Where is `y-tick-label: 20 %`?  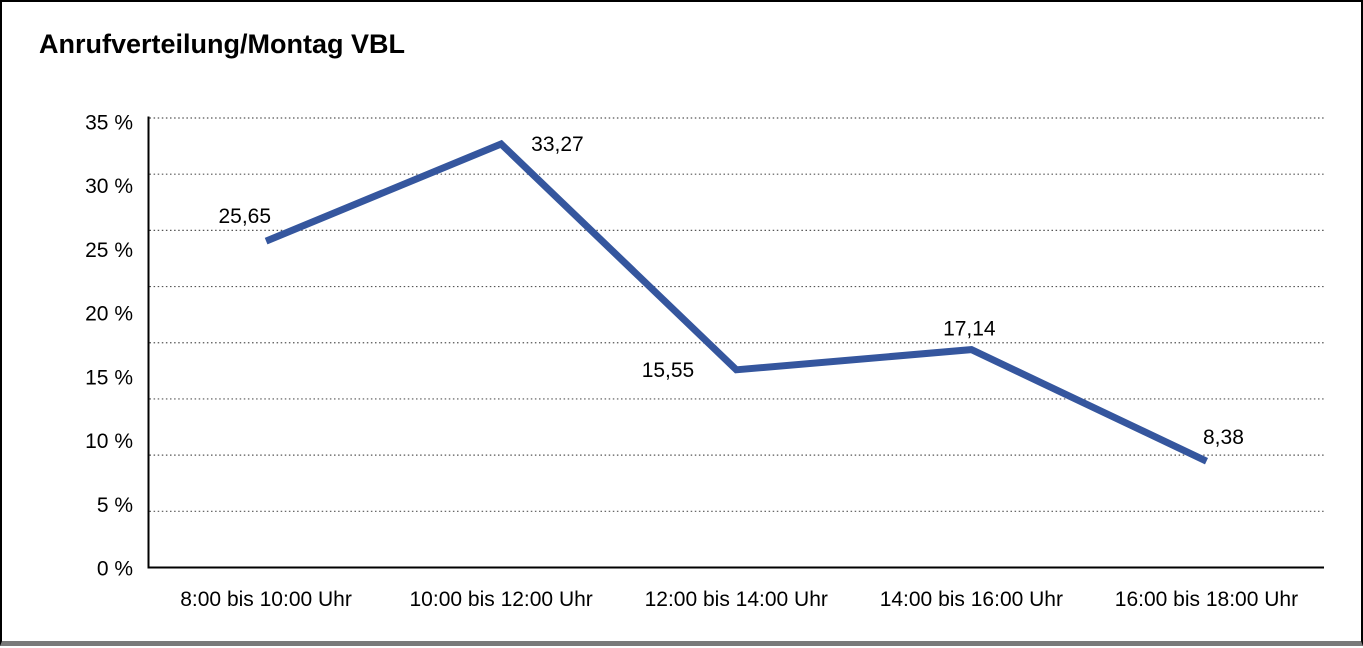 y-tick-label: 20 % is located at coordinates (109, 314).